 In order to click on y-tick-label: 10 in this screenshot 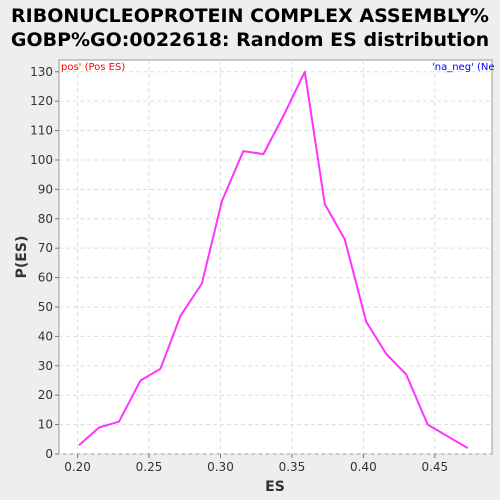, I will do `click(45, 425)`.